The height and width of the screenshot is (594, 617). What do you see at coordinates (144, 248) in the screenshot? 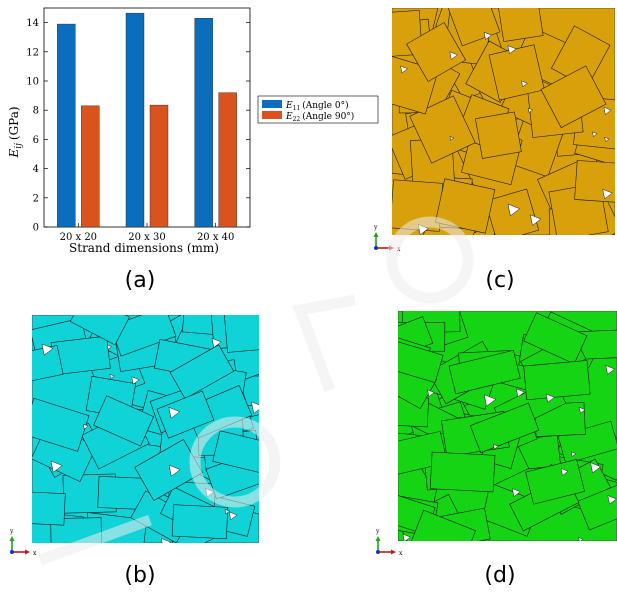
I see `x-axis-label: Strand dimensions (mm)` at bounding box center [144, 248].